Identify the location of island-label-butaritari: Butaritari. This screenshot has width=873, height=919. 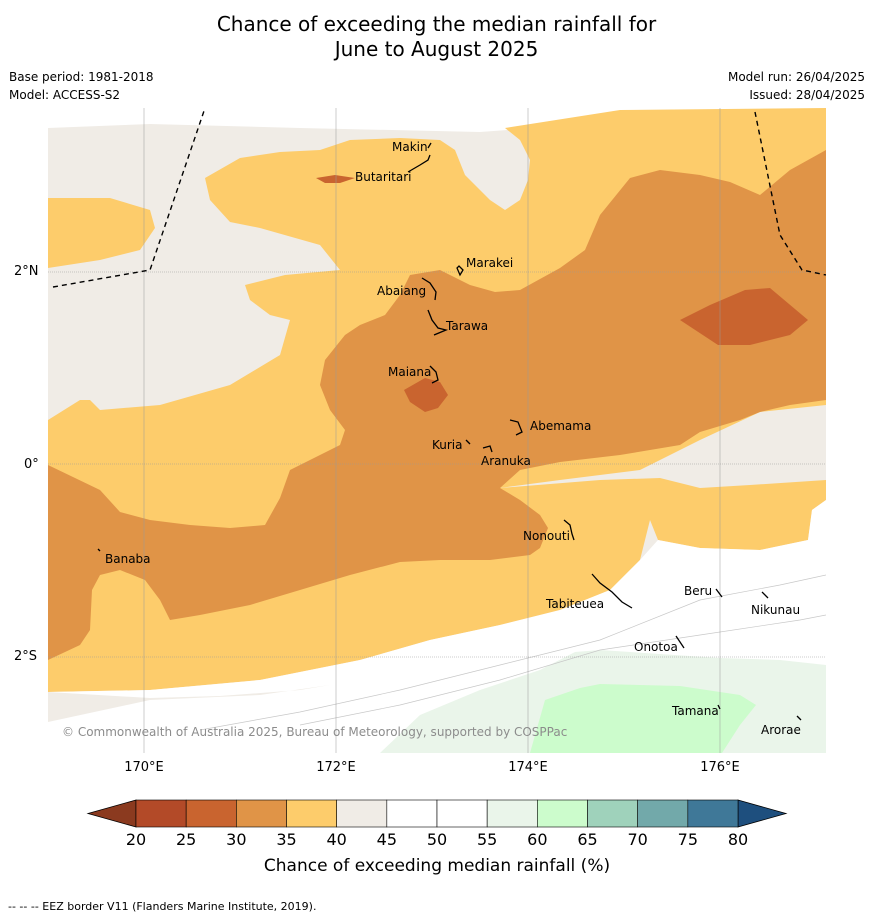
(383, 177).